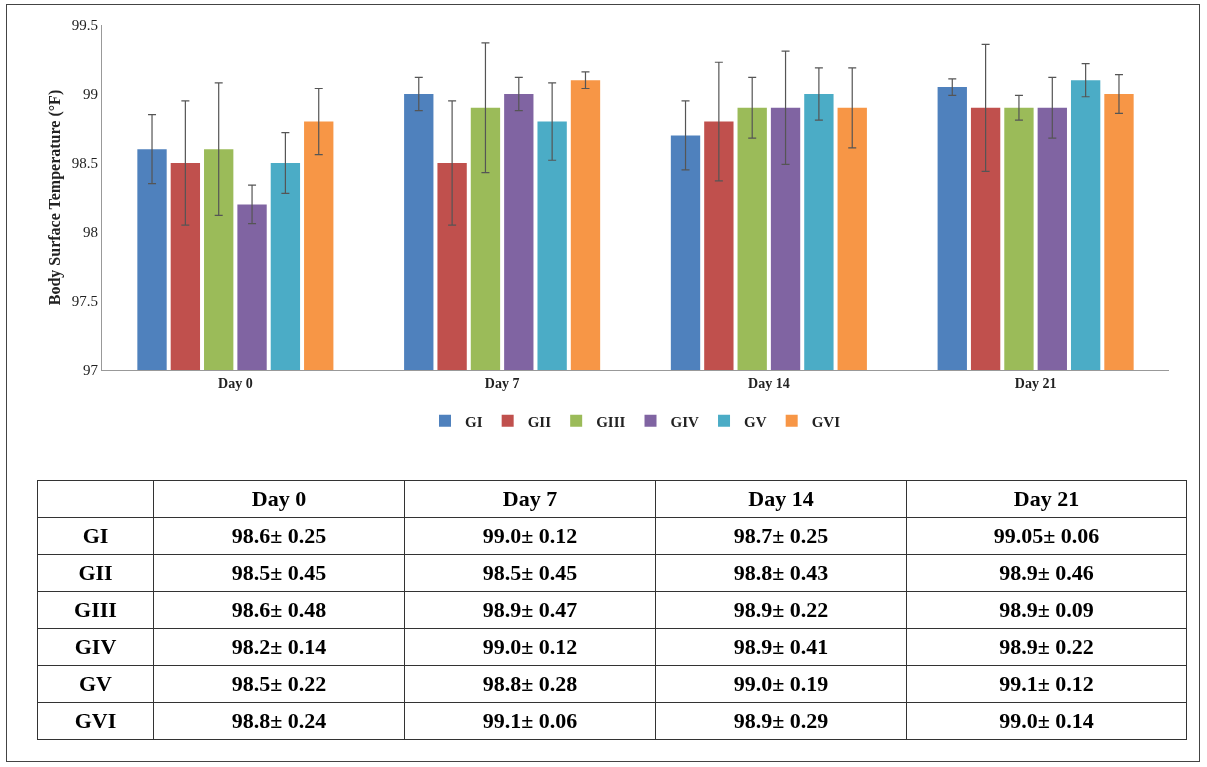 This screenshot has height=767, width=1207. I want to click on y-tick-label: 97.5, so click(84, 301).